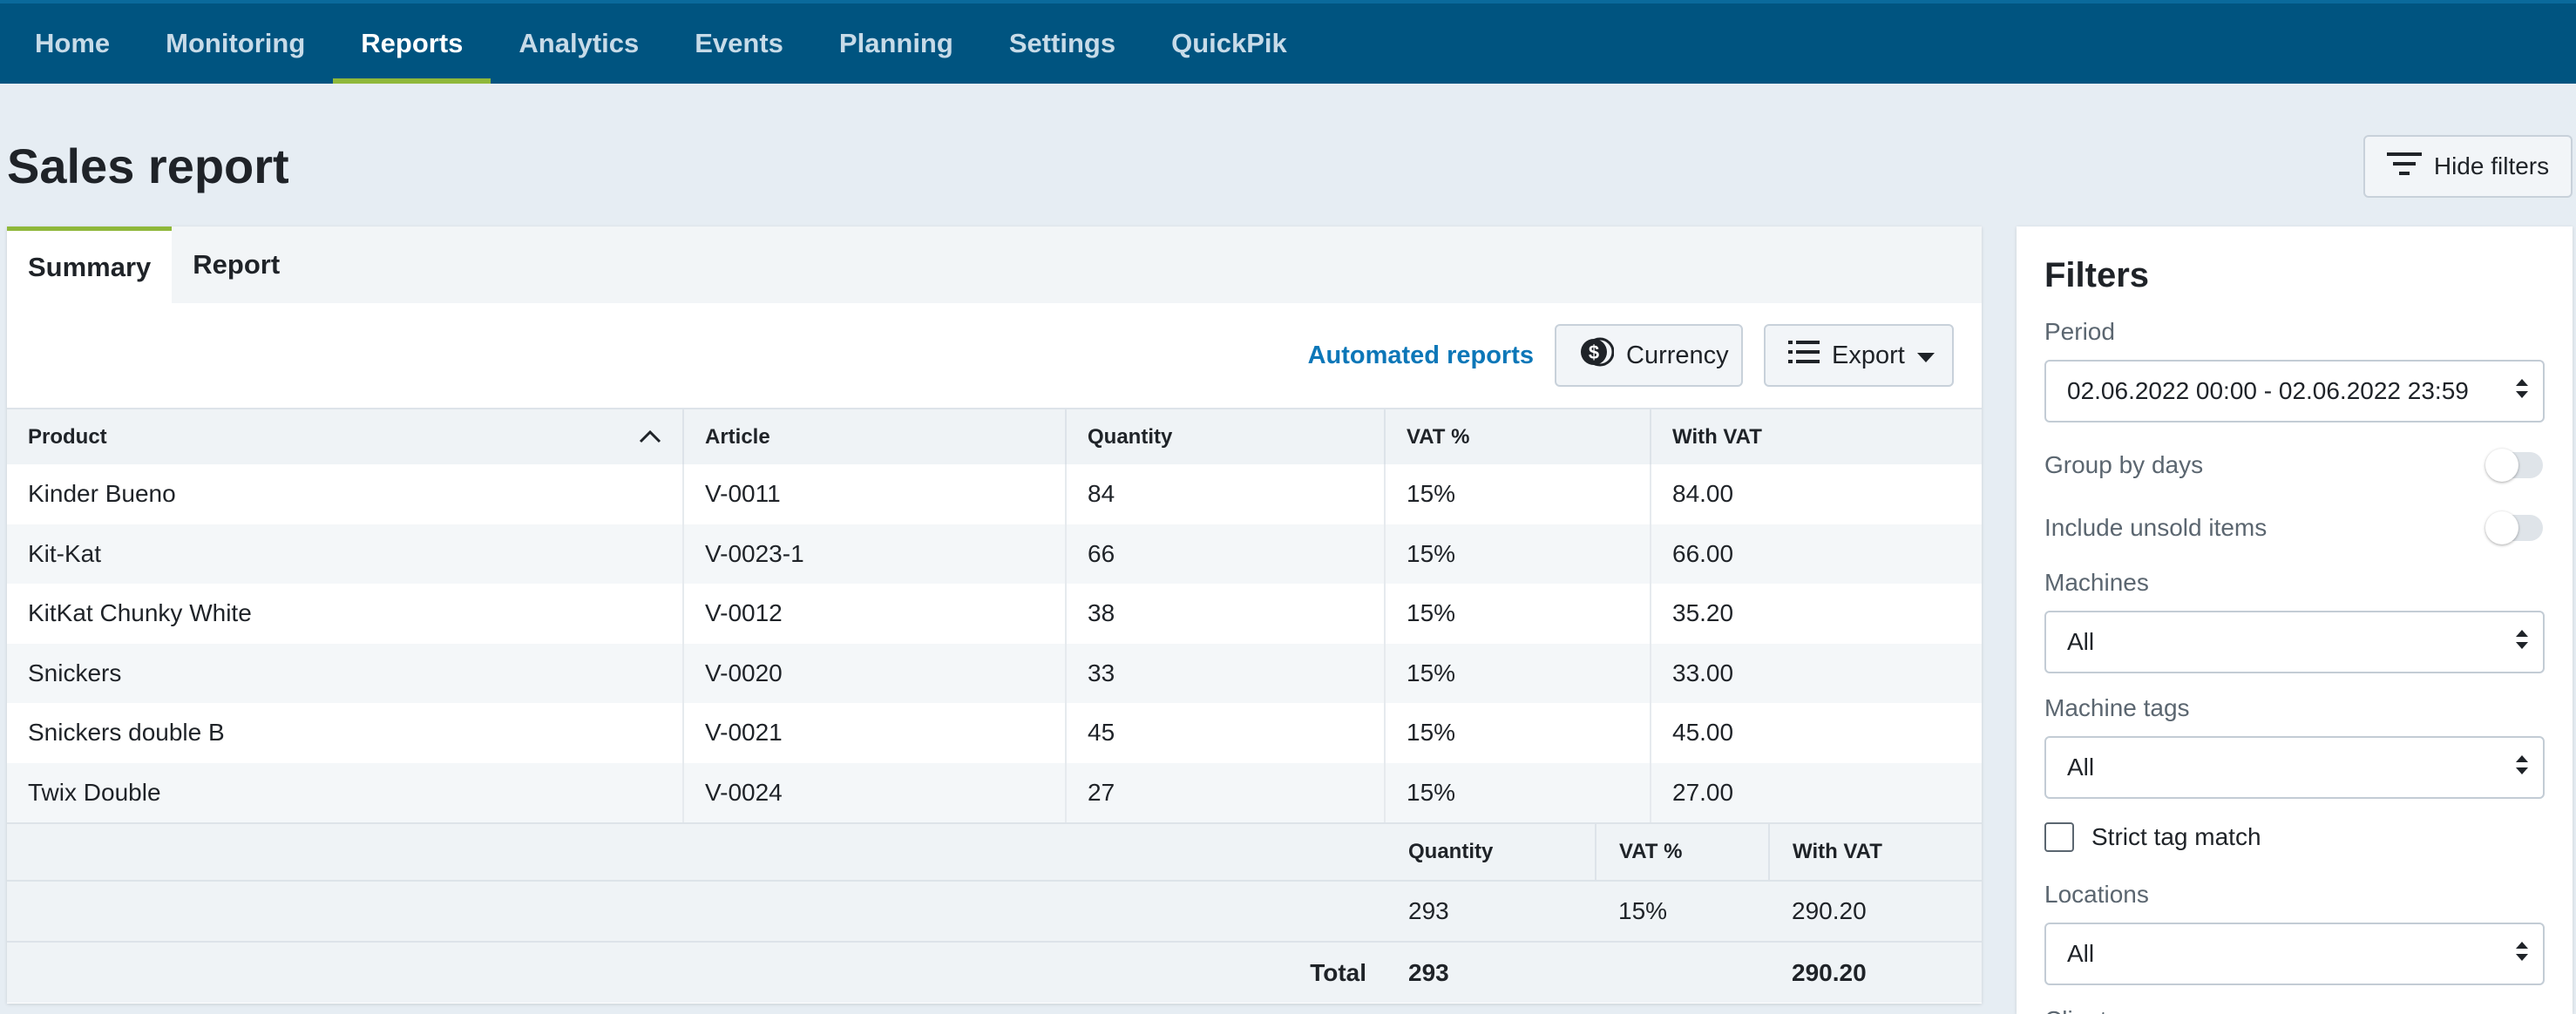 This screenshot has height=1014, width=2576. I want to click on strict-tag-match-row: Strict tag match, so click(2295, 837).